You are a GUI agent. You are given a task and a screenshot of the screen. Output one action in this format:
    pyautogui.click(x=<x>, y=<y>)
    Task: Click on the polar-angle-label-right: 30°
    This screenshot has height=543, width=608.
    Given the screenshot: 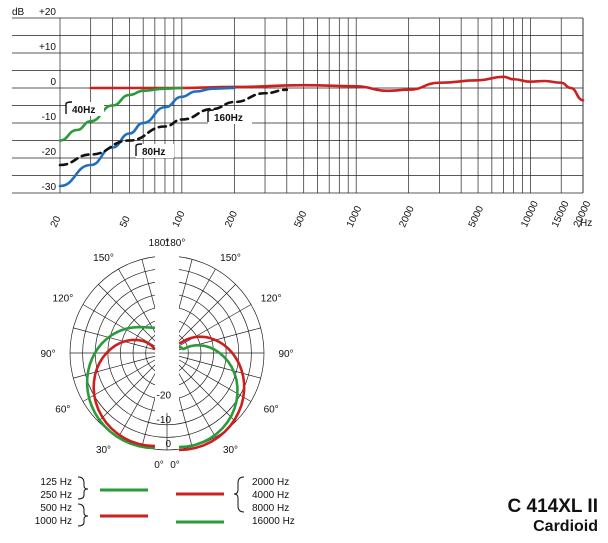 What is the action you would take?
    pyautogui.click(x=230, y=450)
    